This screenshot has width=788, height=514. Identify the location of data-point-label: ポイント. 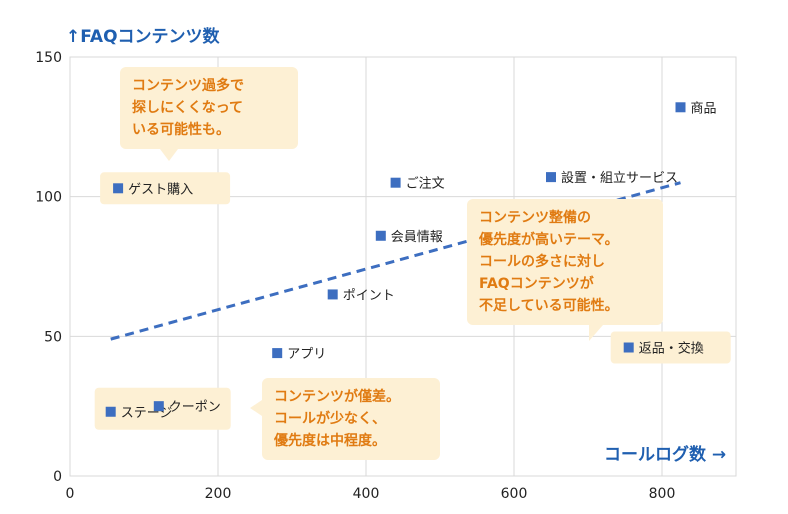
(369, 295).